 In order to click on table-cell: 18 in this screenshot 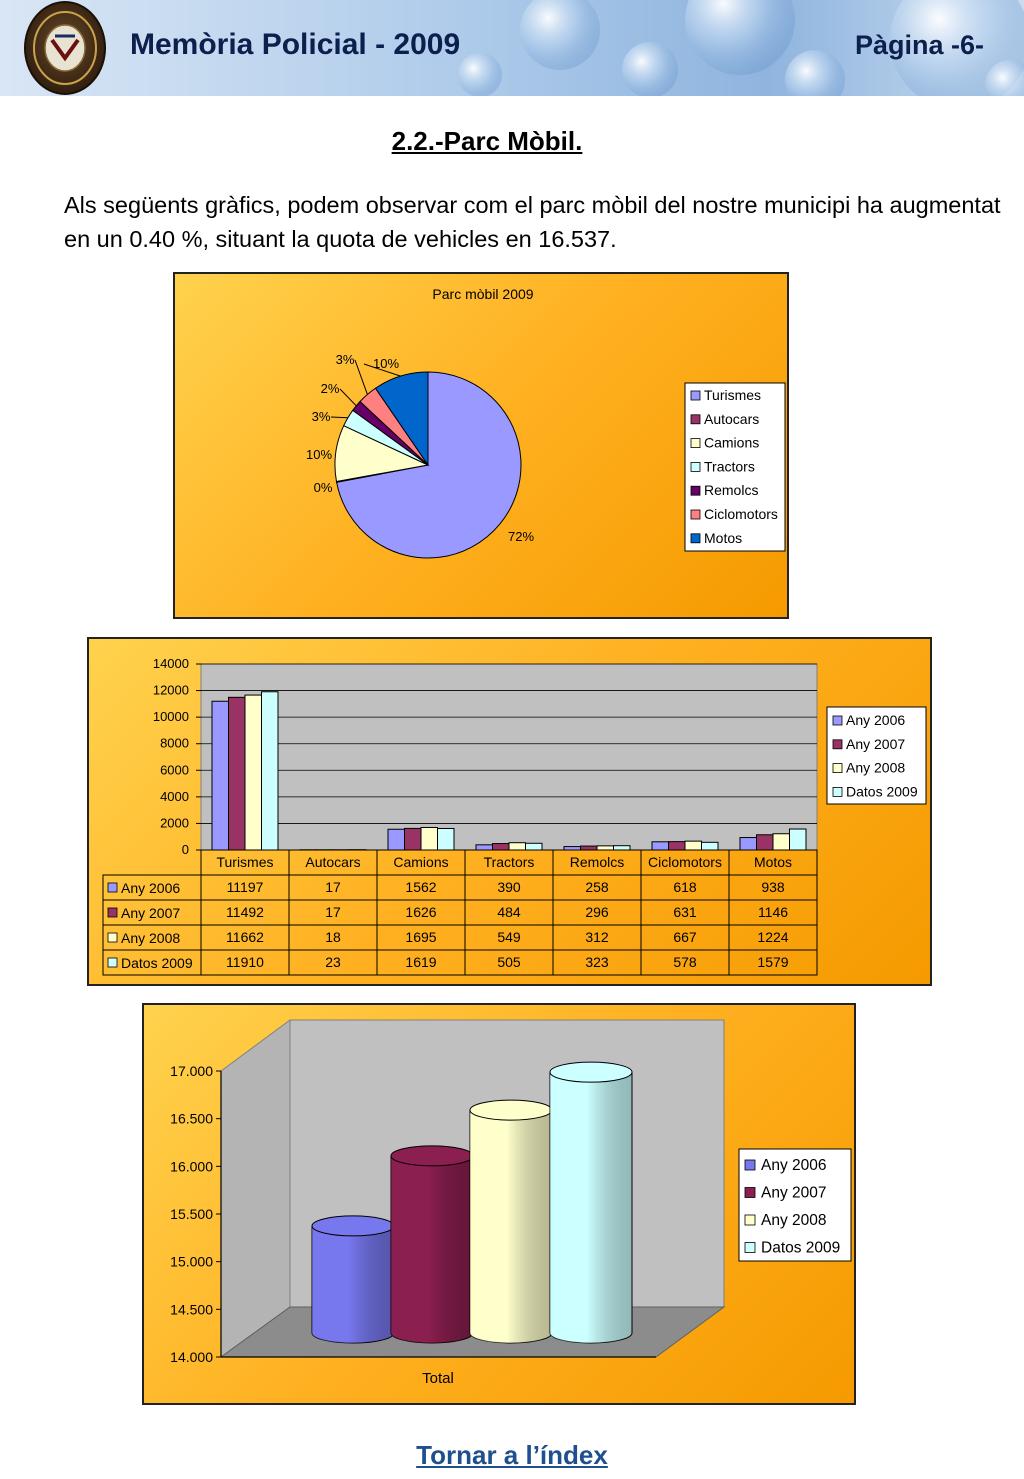, I will do `click(333, 937)`.